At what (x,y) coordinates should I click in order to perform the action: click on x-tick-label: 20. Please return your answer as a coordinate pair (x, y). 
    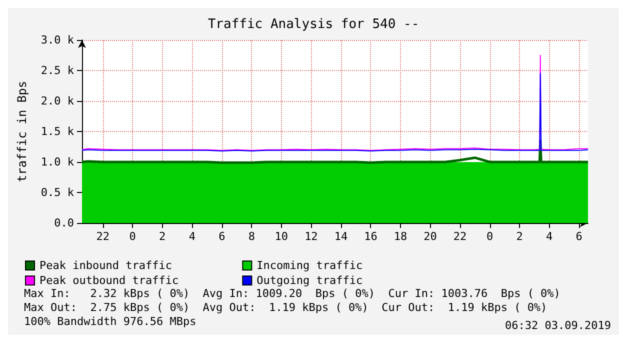
    Looking at the image, I should click on (430, 236).